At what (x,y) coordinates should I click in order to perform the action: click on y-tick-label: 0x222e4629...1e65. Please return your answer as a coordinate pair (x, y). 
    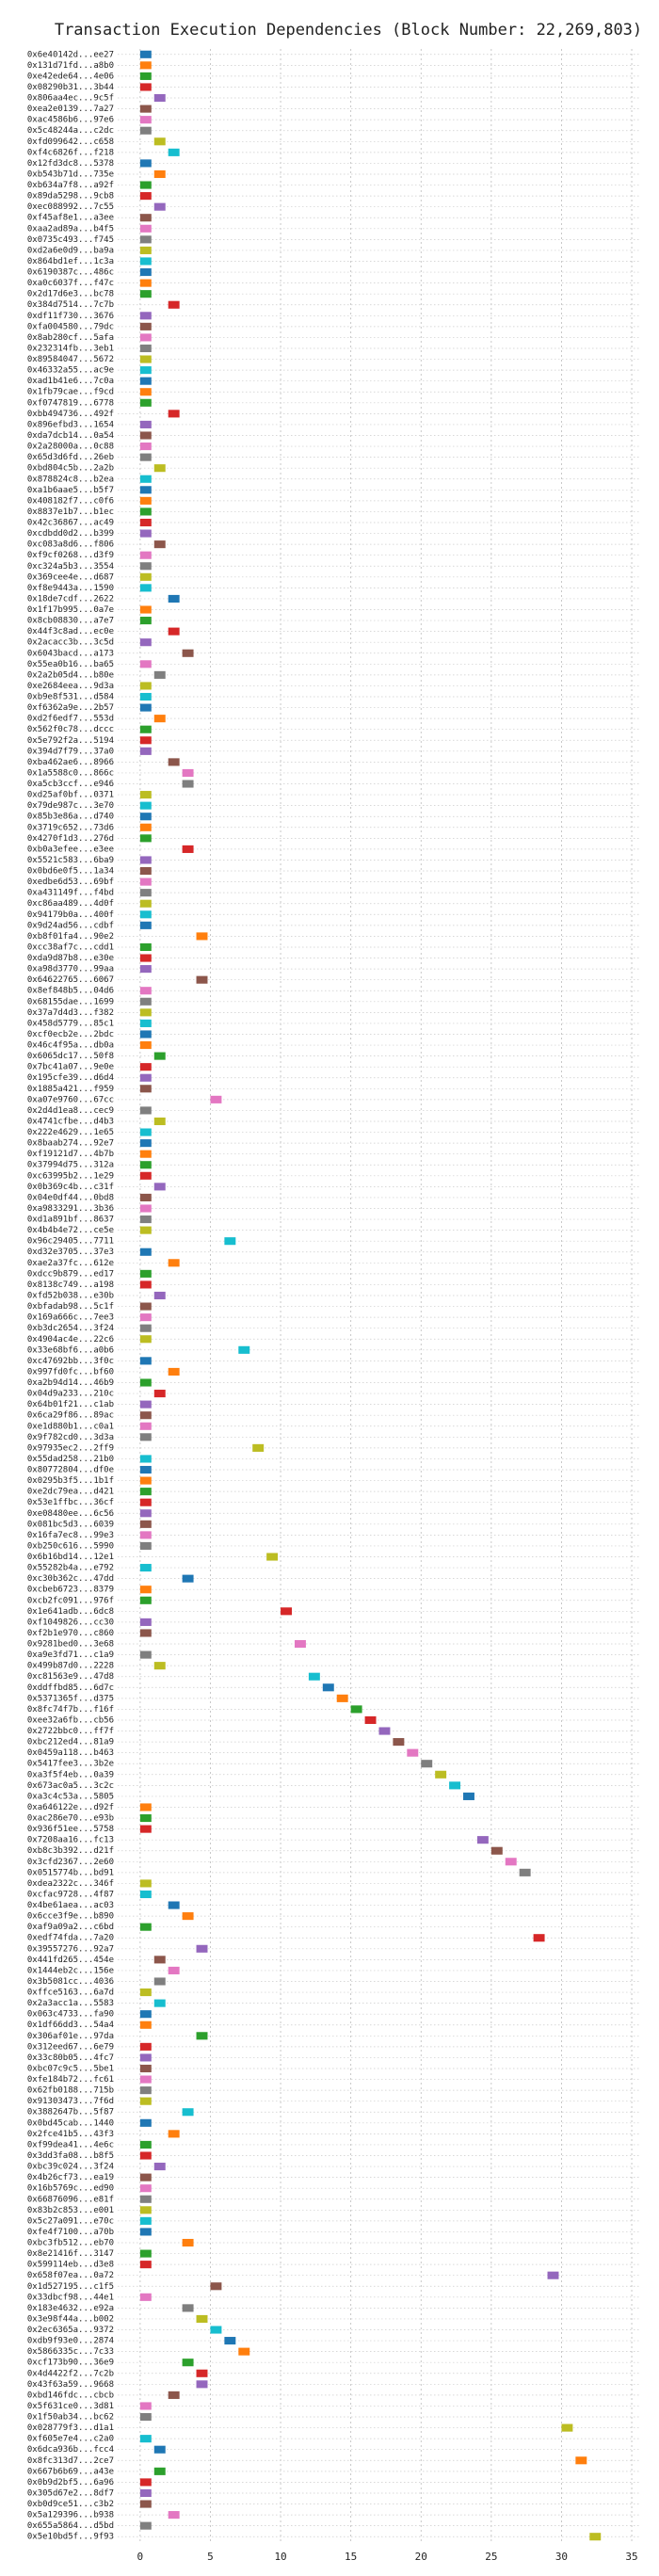
    Looking at the image, I should click on (70, 1132).